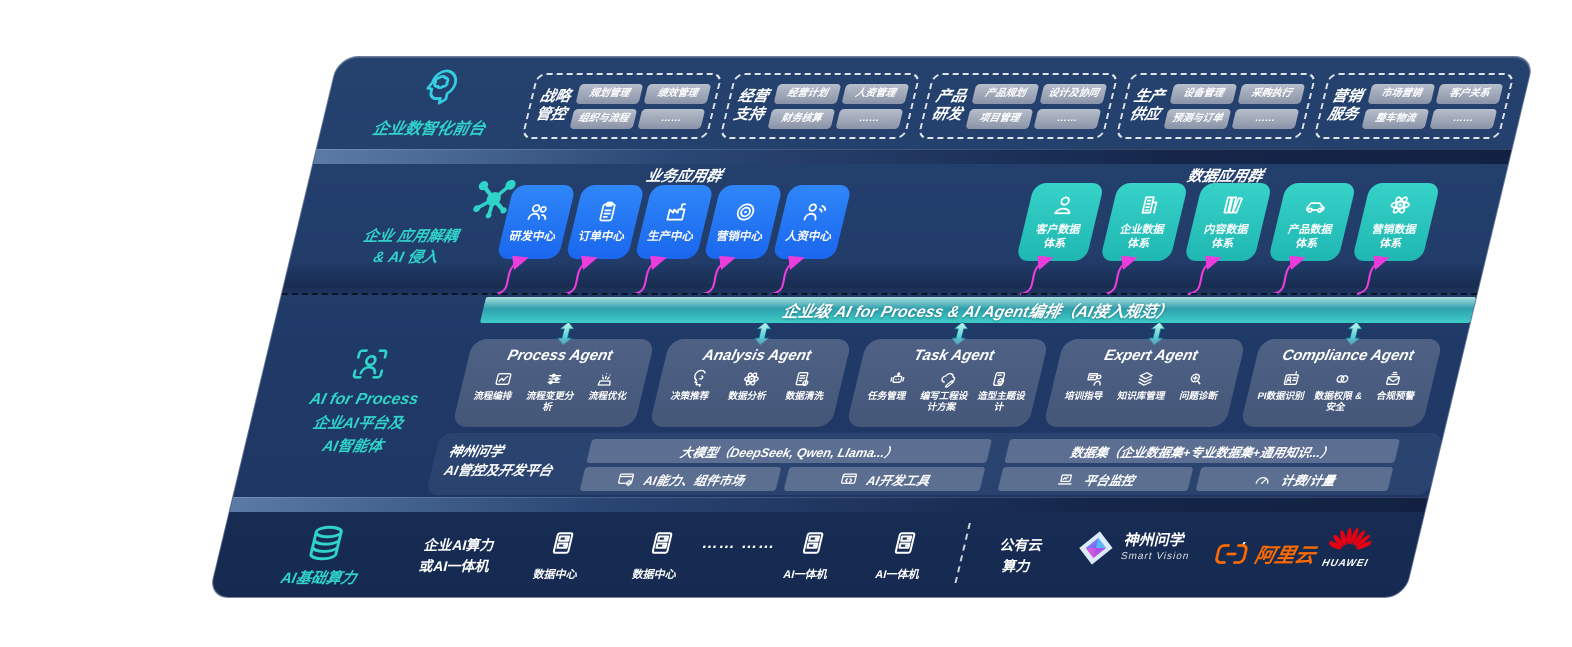  I want to click on chip: 采购执行, so click(1271, 93).